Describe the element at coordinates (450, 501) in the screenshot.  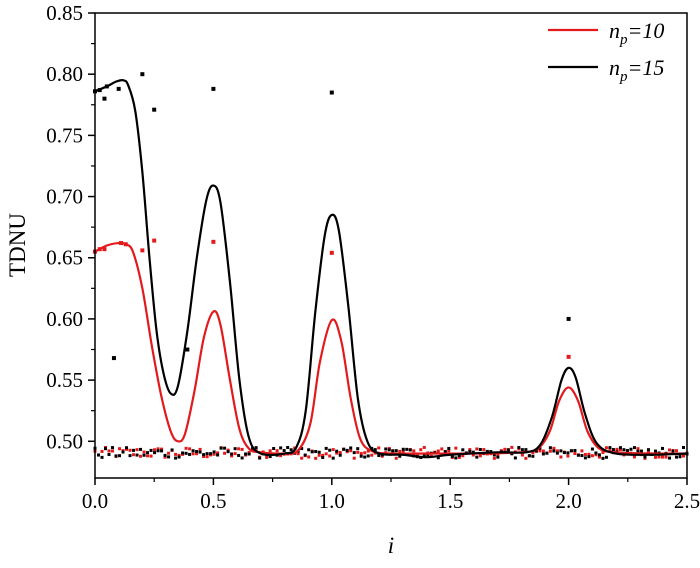
I see `x-tick-label: 1.5` at that location.